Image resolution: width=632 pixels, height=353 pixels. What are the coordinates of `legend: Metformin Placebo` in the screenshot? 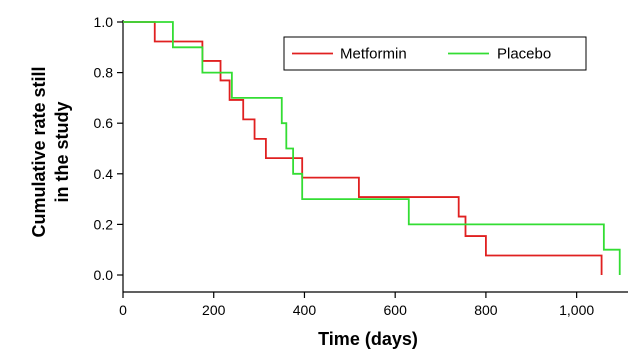 It's located at (435, 53).